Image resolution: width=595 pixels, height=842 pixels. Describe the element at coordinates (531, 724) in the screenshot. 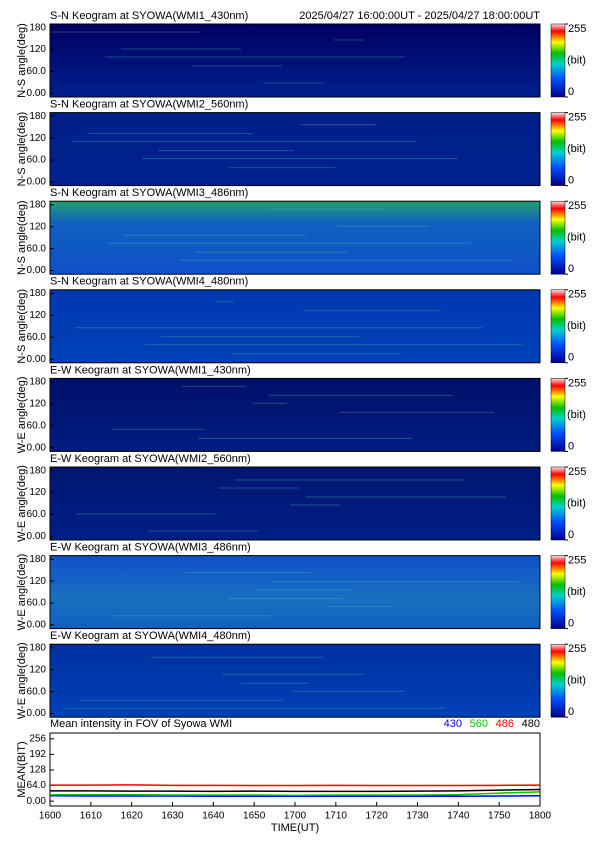

I see `legend-entry: 480` at that location.